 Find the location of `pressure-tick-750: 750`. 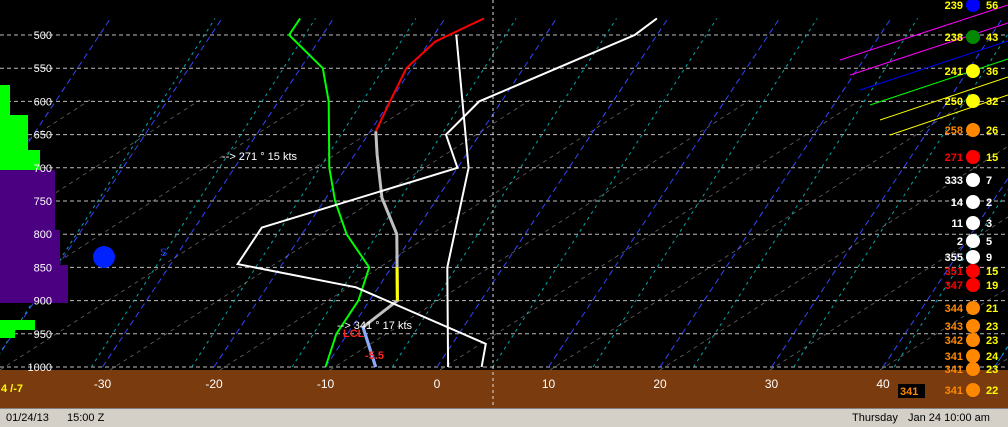

pressure-tick-750: 750 is located at coordinates (43, 202).